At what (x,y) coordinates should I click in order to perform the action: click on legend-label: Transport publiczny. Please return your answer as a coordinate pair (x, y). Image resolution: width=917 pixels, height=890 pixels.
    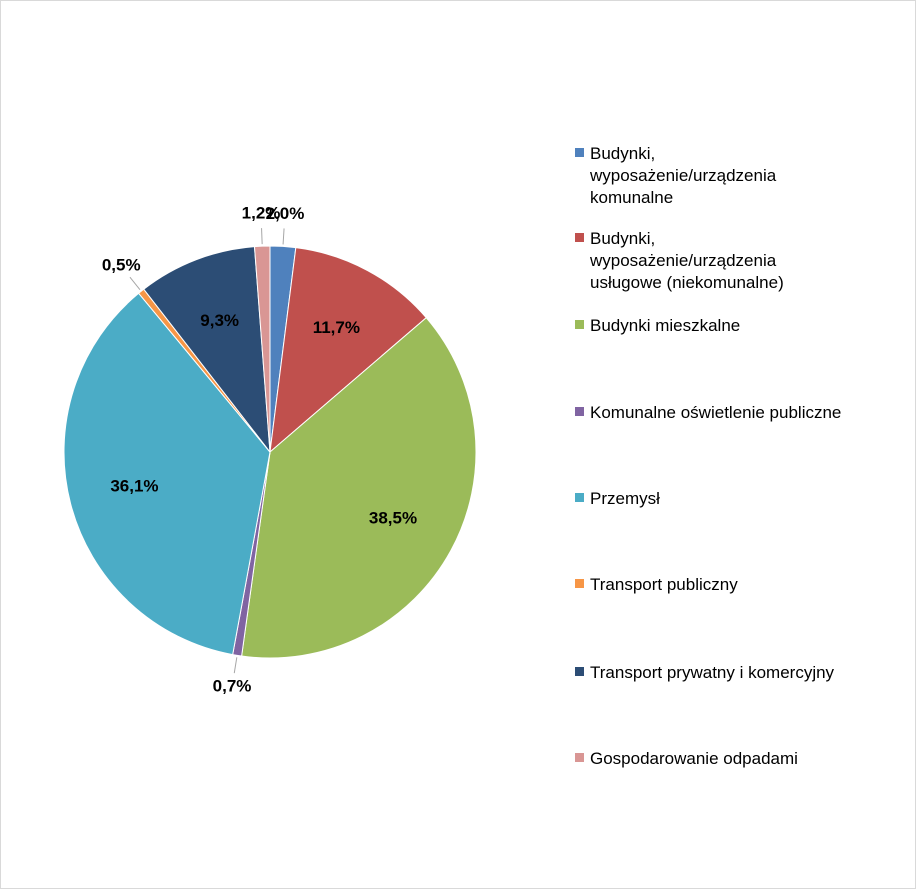
    Looking at the image, I should click on (664, 584).